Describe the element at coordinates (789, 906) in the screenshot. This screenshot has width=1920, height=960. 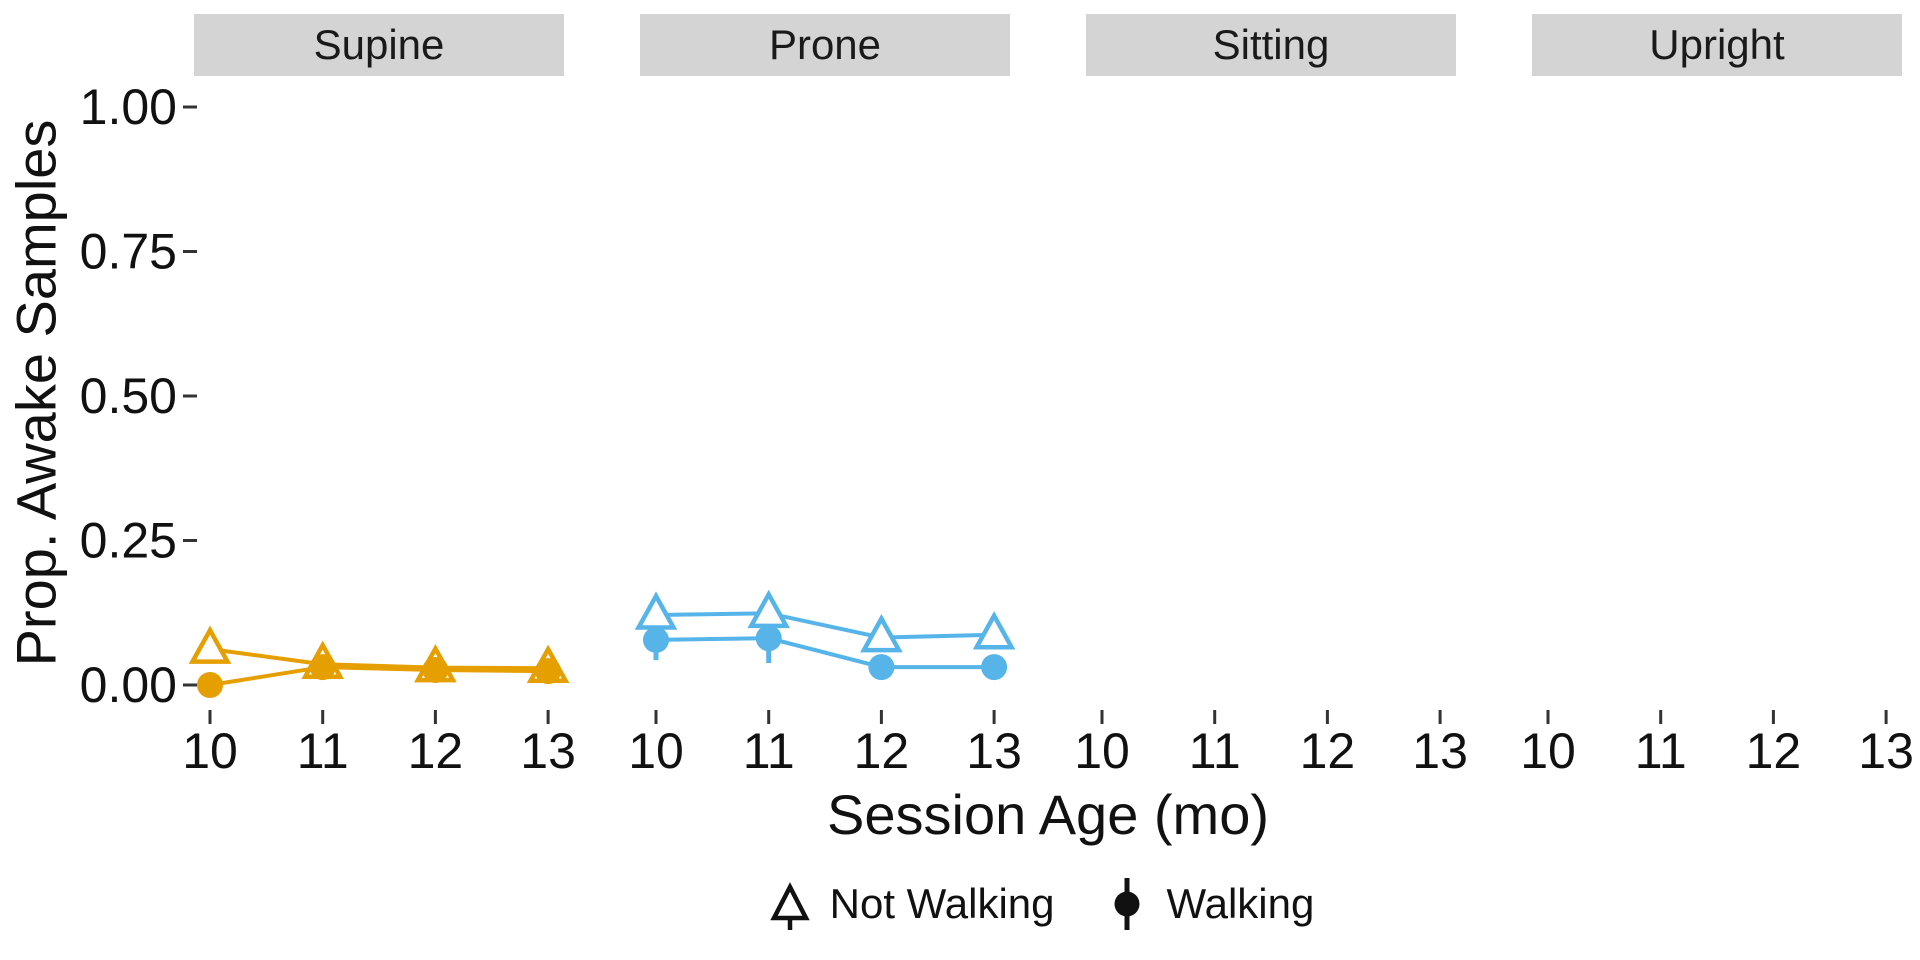
I see `not-walking-triangle-icon` at that location.